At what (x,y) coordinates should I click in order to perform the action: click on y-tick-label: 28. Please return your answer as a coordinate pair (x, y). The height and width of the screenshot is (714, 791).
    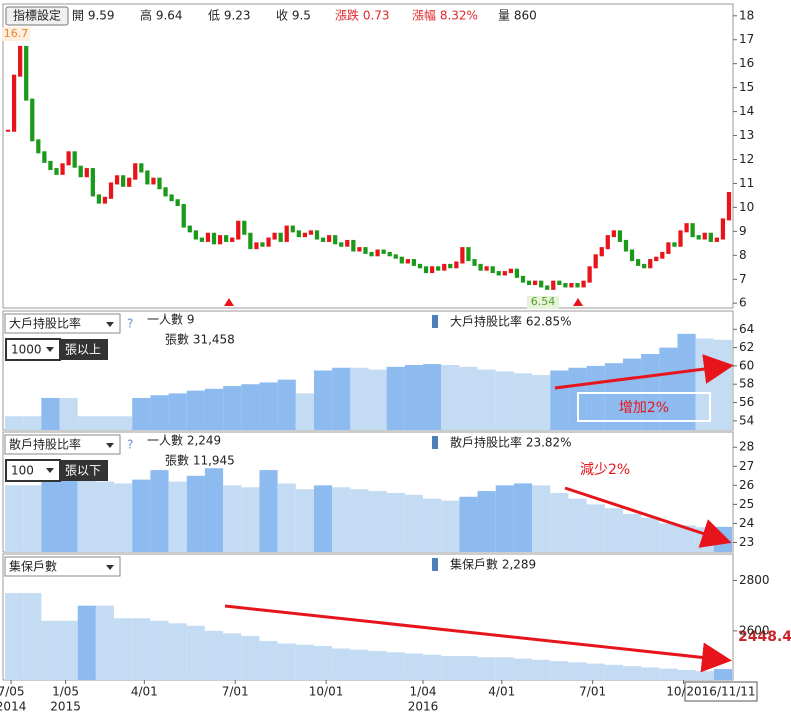
    Looking at the image, I should click on (746, 447).